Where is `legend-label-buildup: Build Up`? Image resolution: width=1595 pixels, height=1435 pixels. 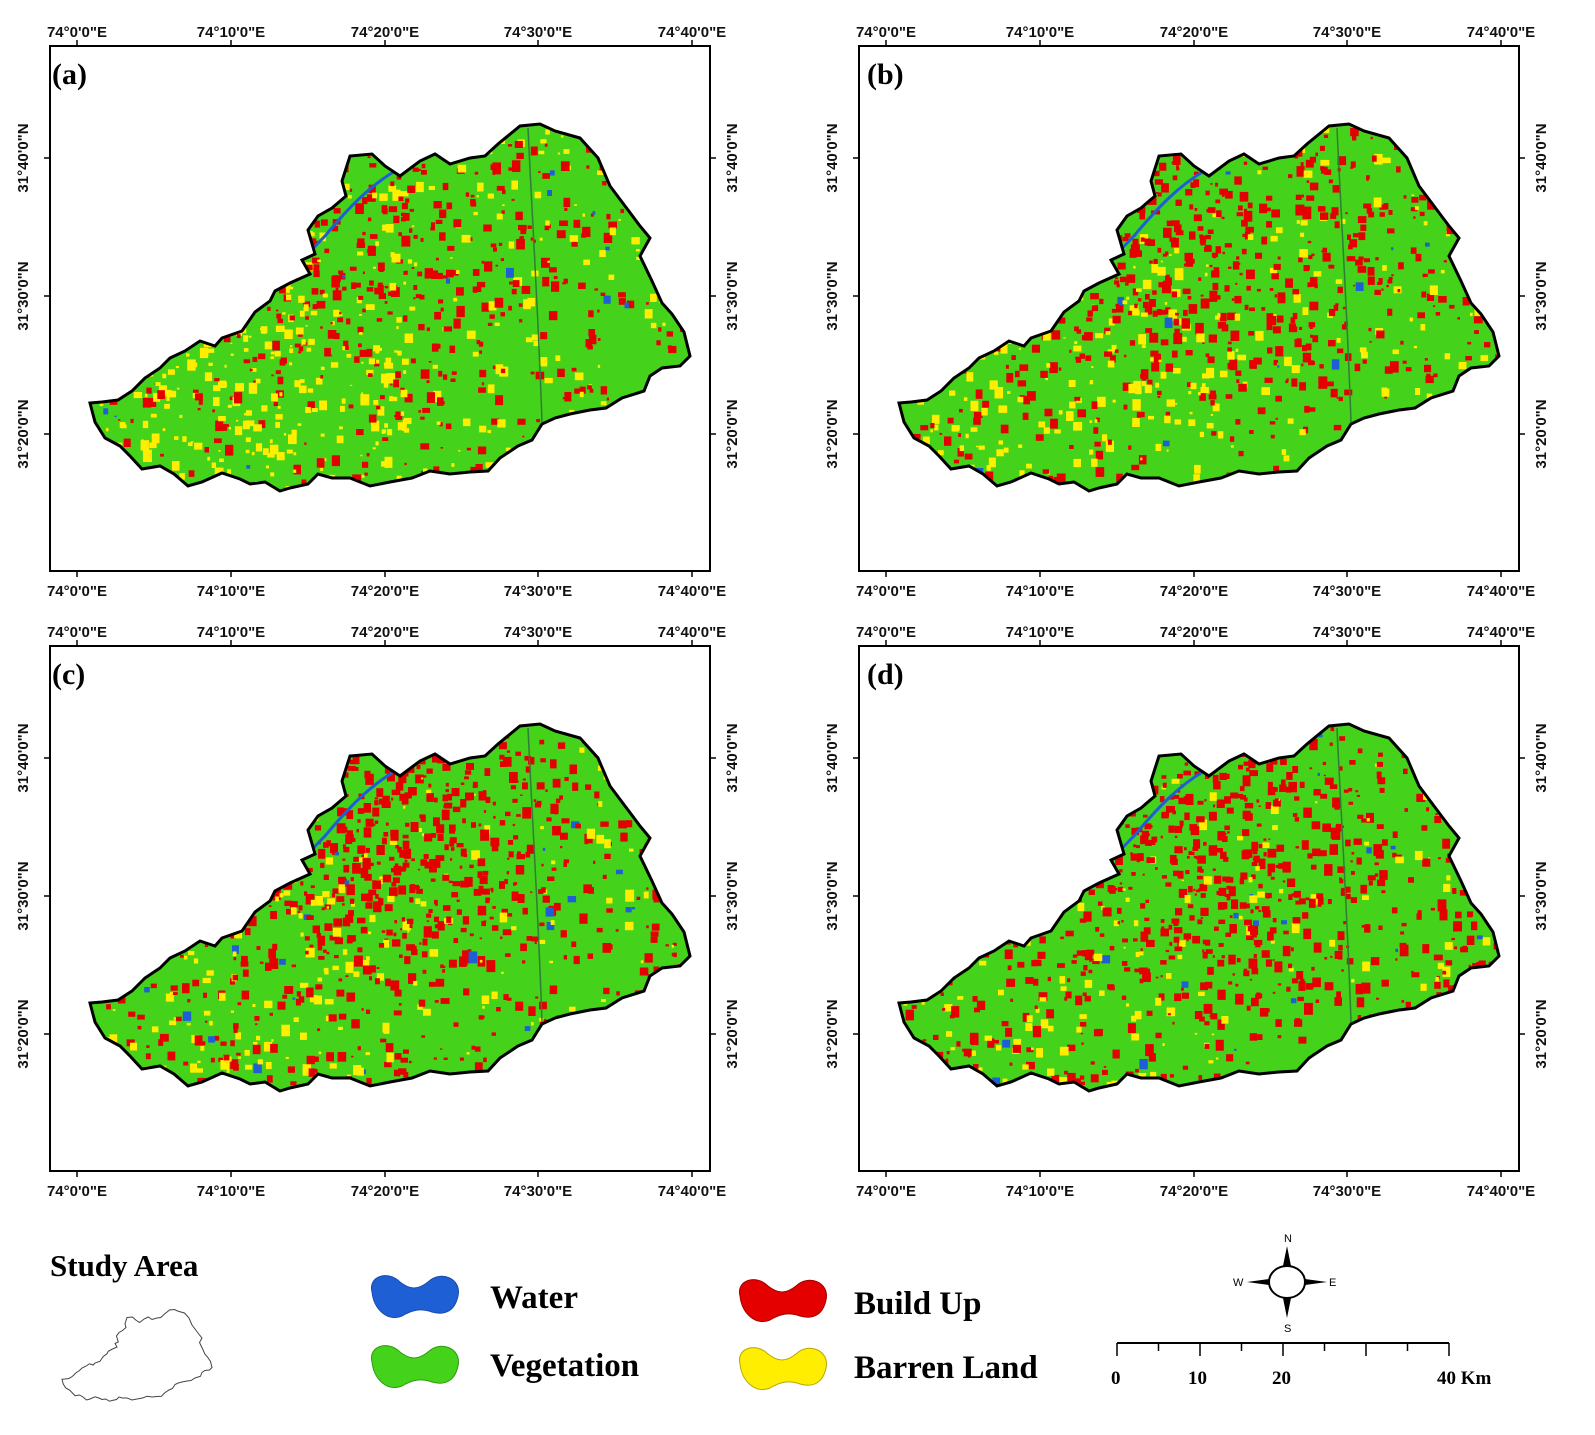 legend-label-buildup: Build Up is located at coordinates (918, 1304).